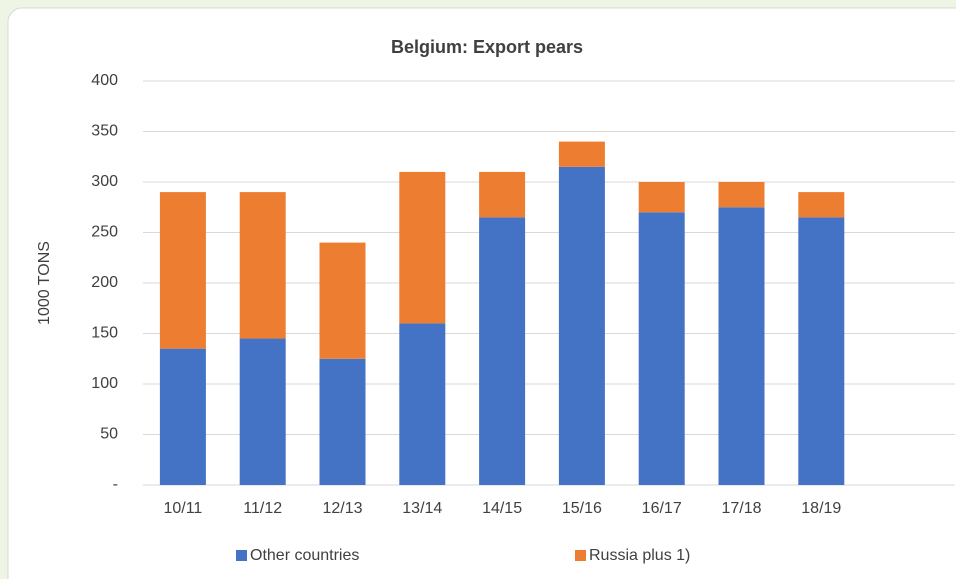 The height and width of the screenshot is (579, 956). What do you see at coordinates (104, 131) in the screenshot?
I see `y-tick-label: 350` at bounding box center [104, 131].